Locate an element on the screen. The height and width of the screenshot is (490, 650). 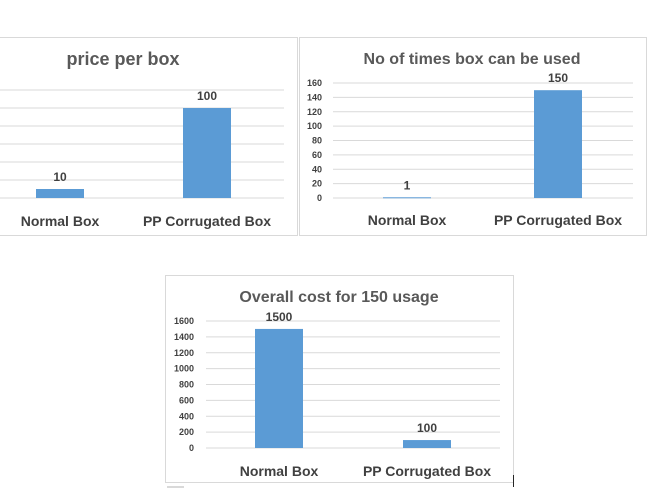
y-tick-label: 800 is located at coordinates (186, 385).